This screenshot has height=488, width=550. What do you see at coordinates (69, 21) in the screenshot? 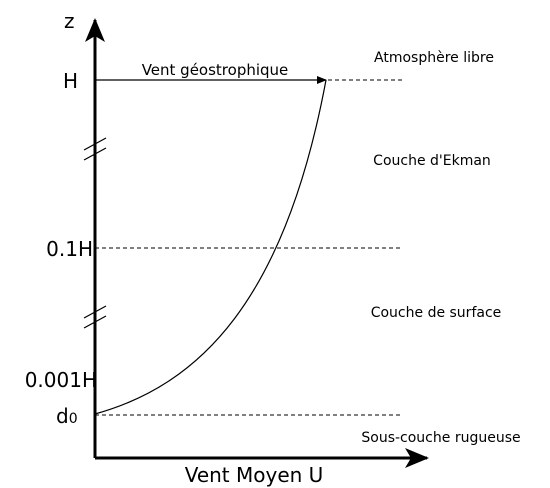
I see `z-label: z` at bounding box center [69, 21].